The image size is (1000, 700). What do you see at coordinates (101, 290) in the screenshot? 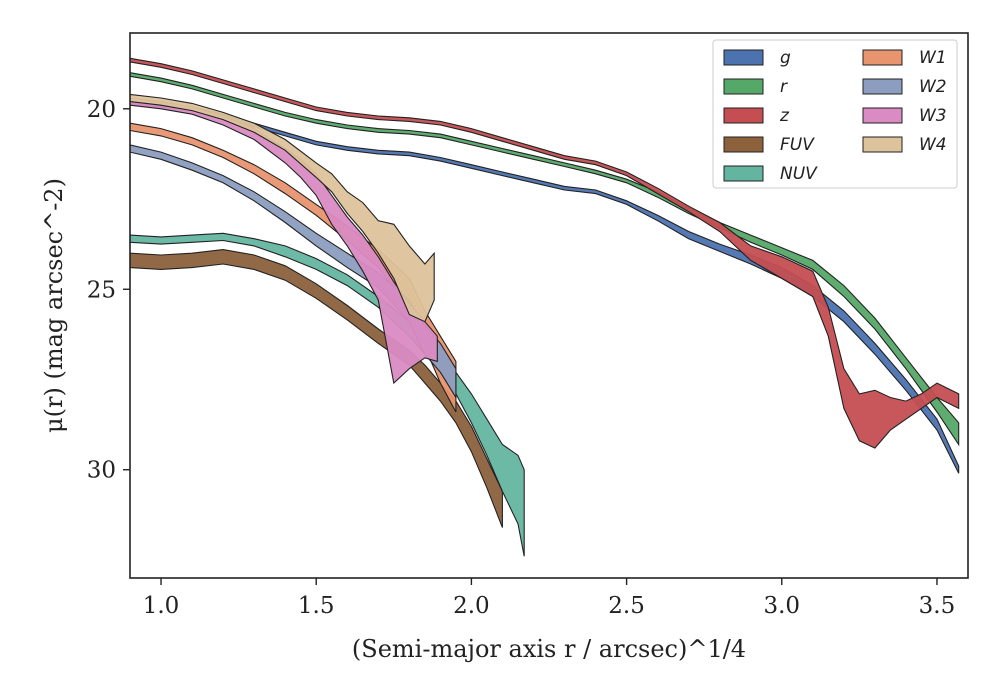
I see `y-tick-label: 25` at bounding box center [101, 290].